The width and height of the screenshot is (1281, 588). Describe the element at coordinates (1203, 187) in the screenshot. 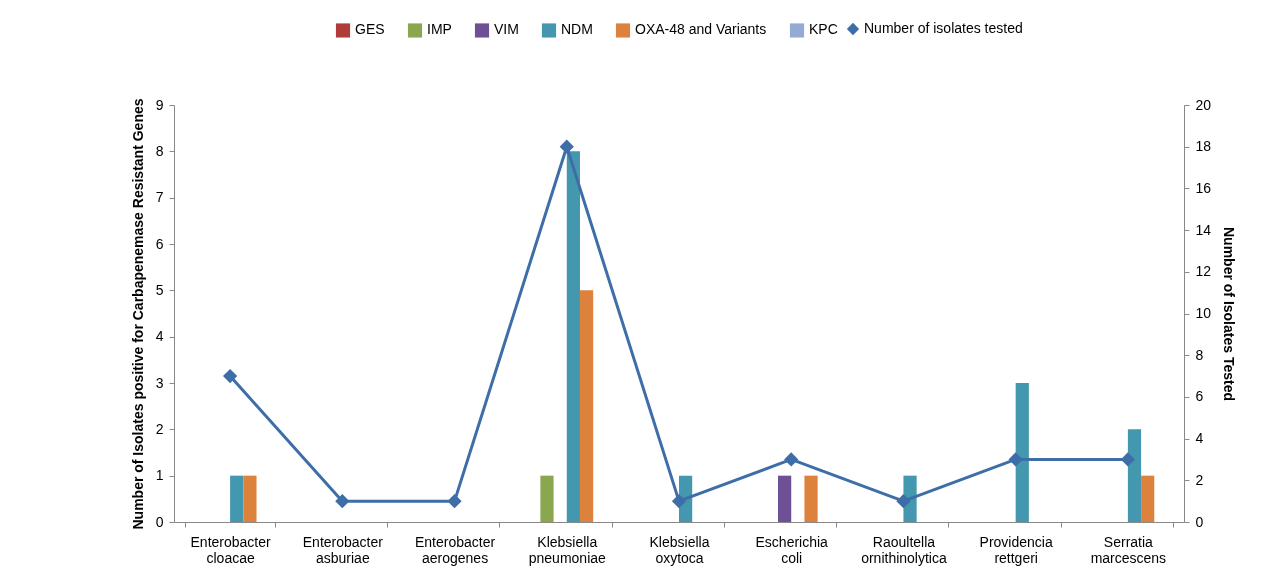

I see `y2-tick-label: 16` at that location.